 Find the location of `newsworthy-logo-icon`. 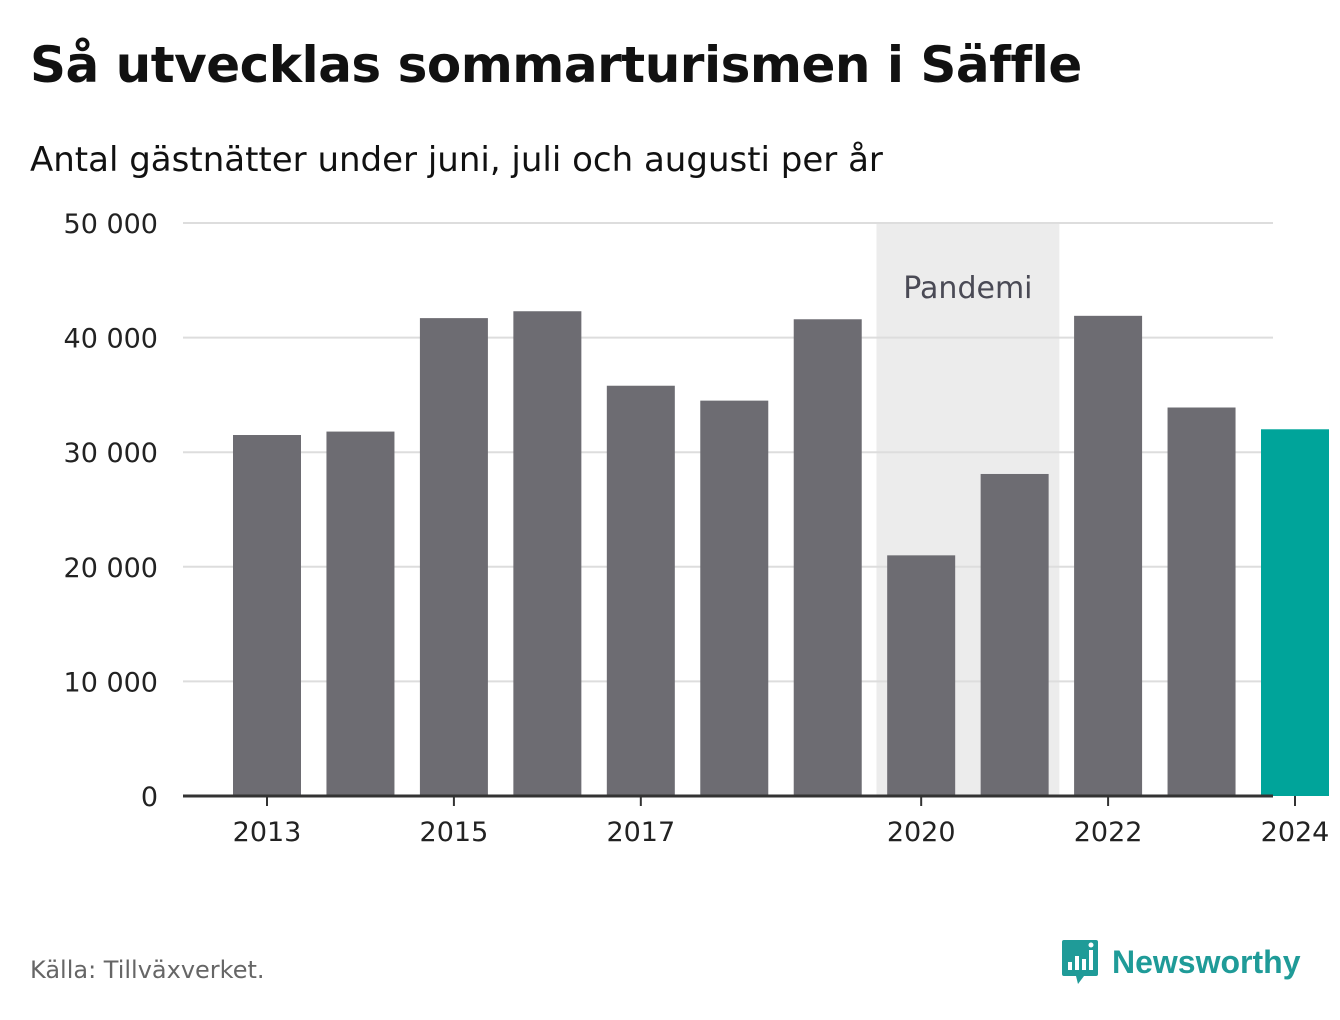

newsworthy-logo-icon is located at coordinates (1080, 962).